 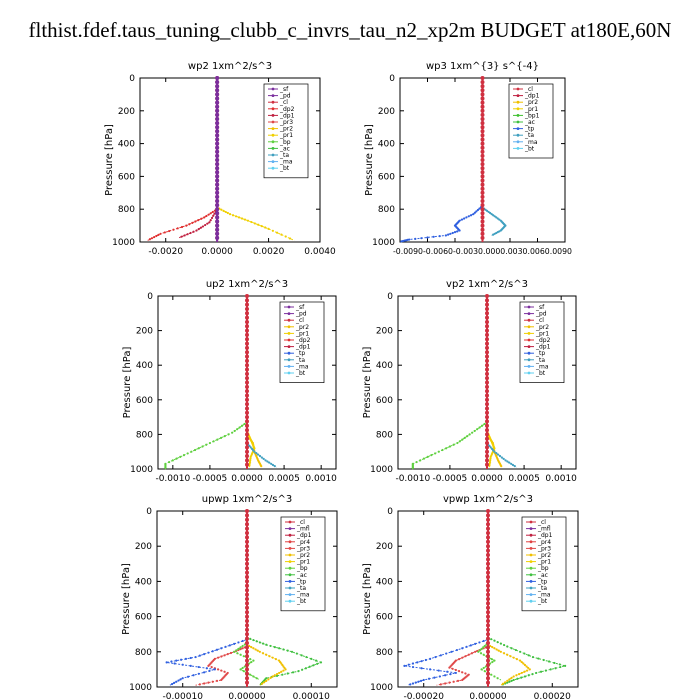 I want to click on y-tick-label: 1000, so click(x=140, y=688).